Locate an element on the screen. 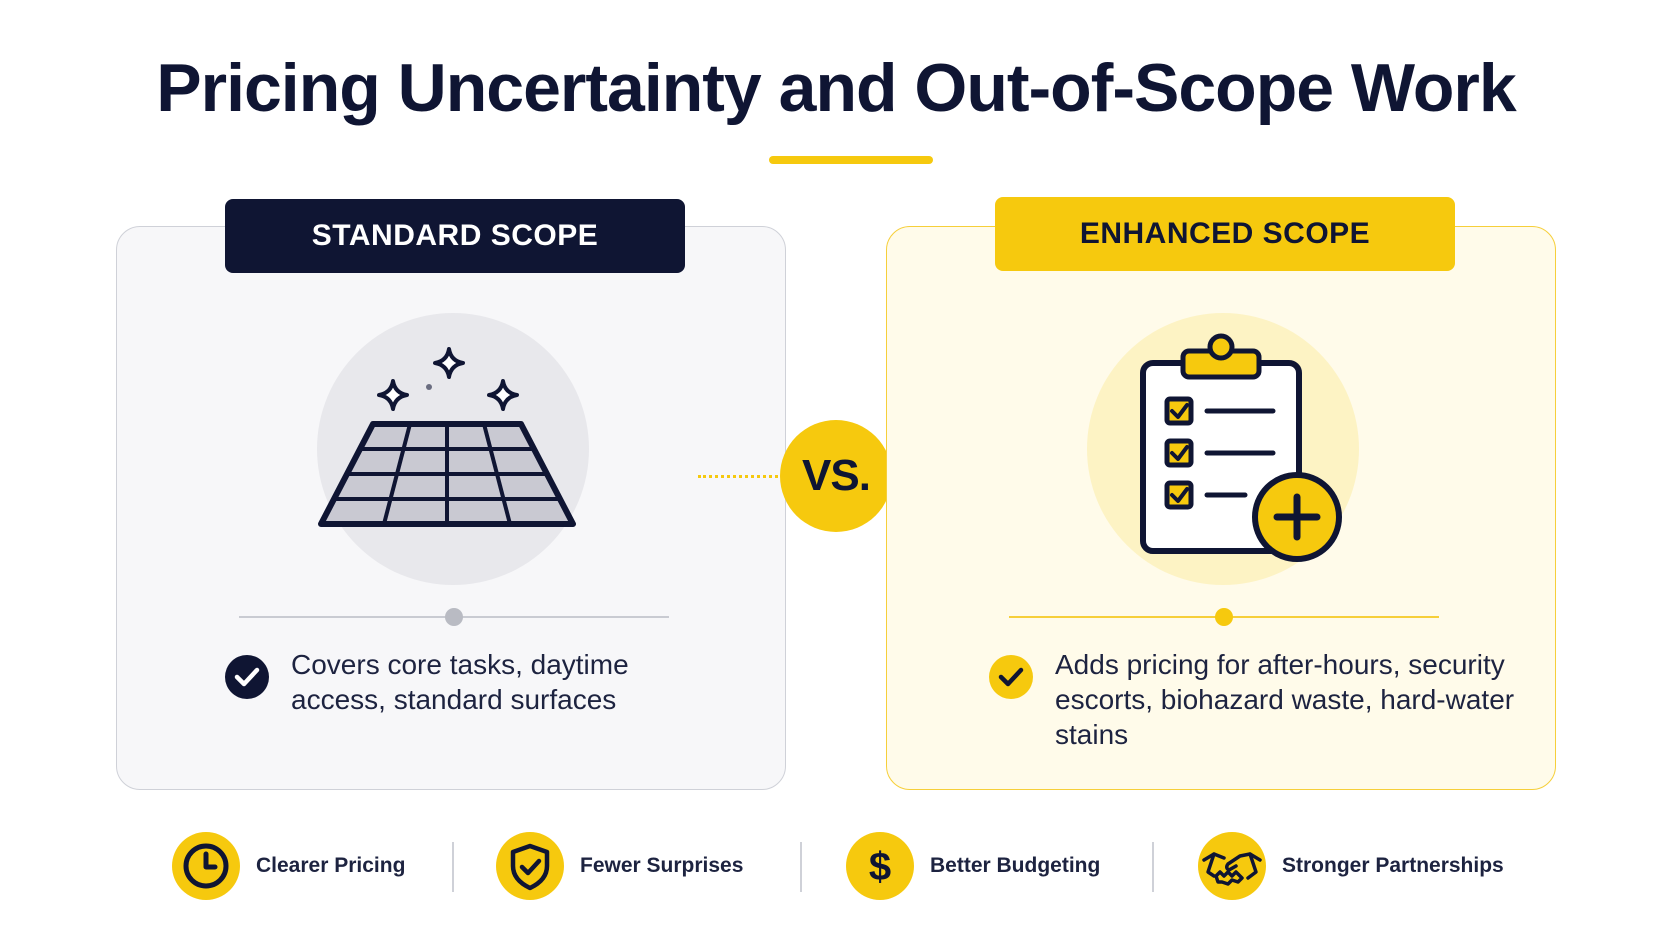  clipboard-checklist-plus-icon is located at coordinates (1241, 447).